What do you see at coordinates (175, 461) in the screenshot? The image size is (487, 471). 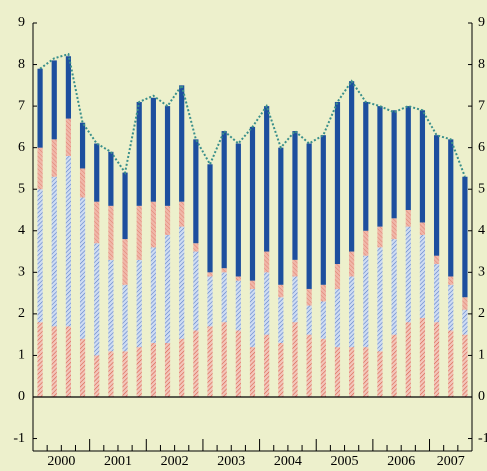 I see `x-tick-label: 2002` at bounding box center [175, 461].